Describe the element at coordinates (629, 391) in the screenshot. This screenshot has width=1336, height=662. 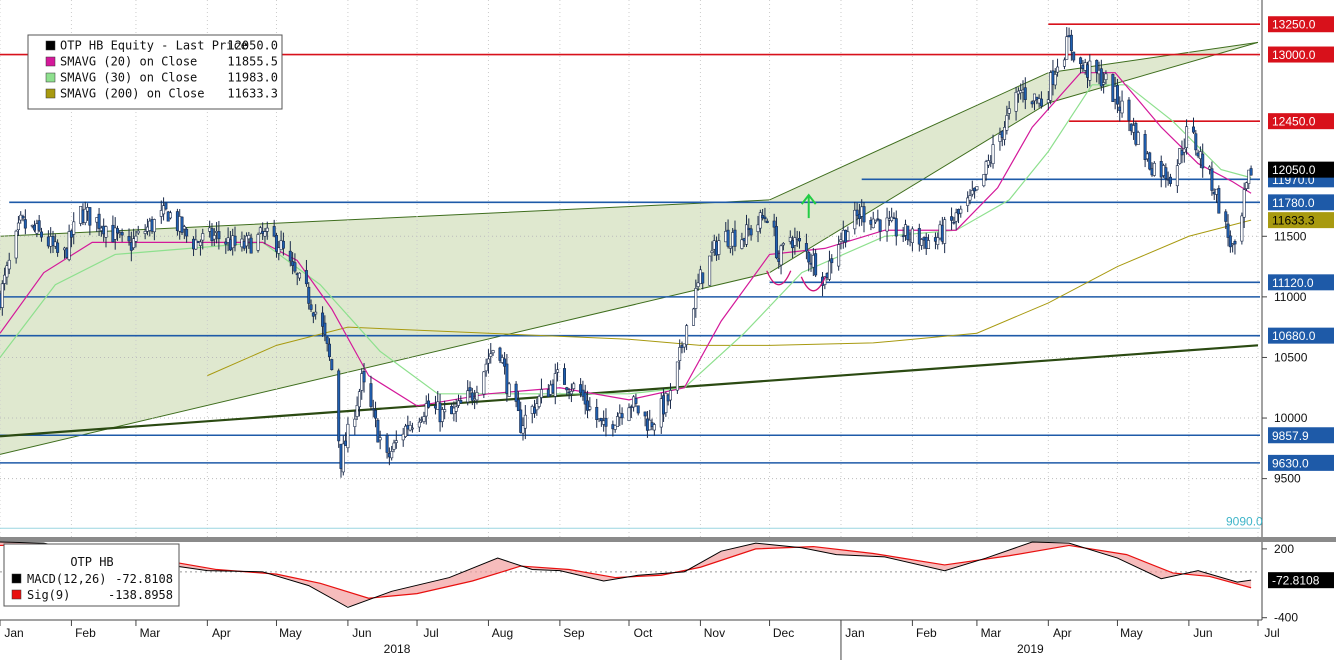
I see `trendline` at that location.